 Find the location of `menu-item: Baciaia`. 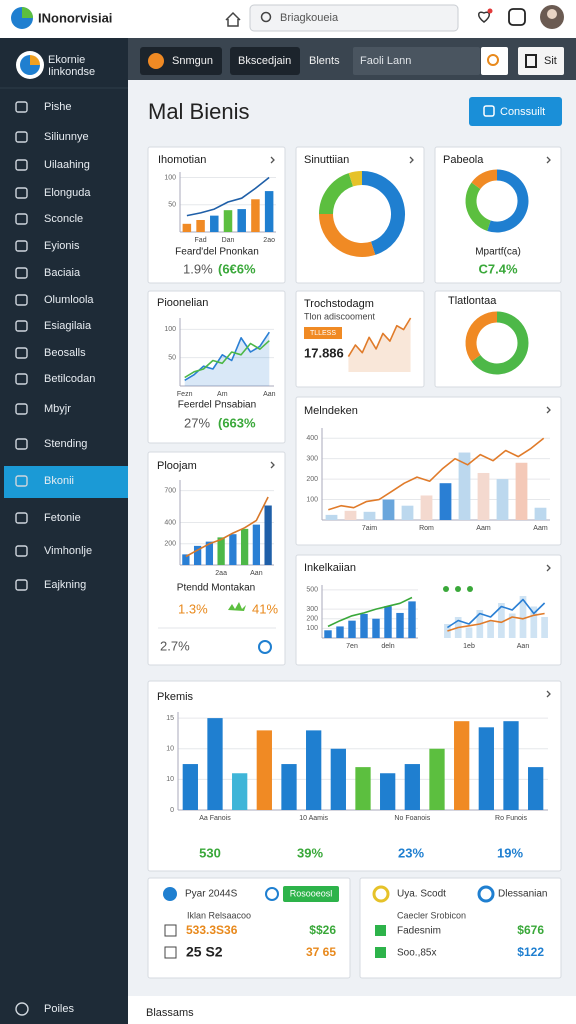

menu-item: Baciaia is located at coordinates (62, 273).